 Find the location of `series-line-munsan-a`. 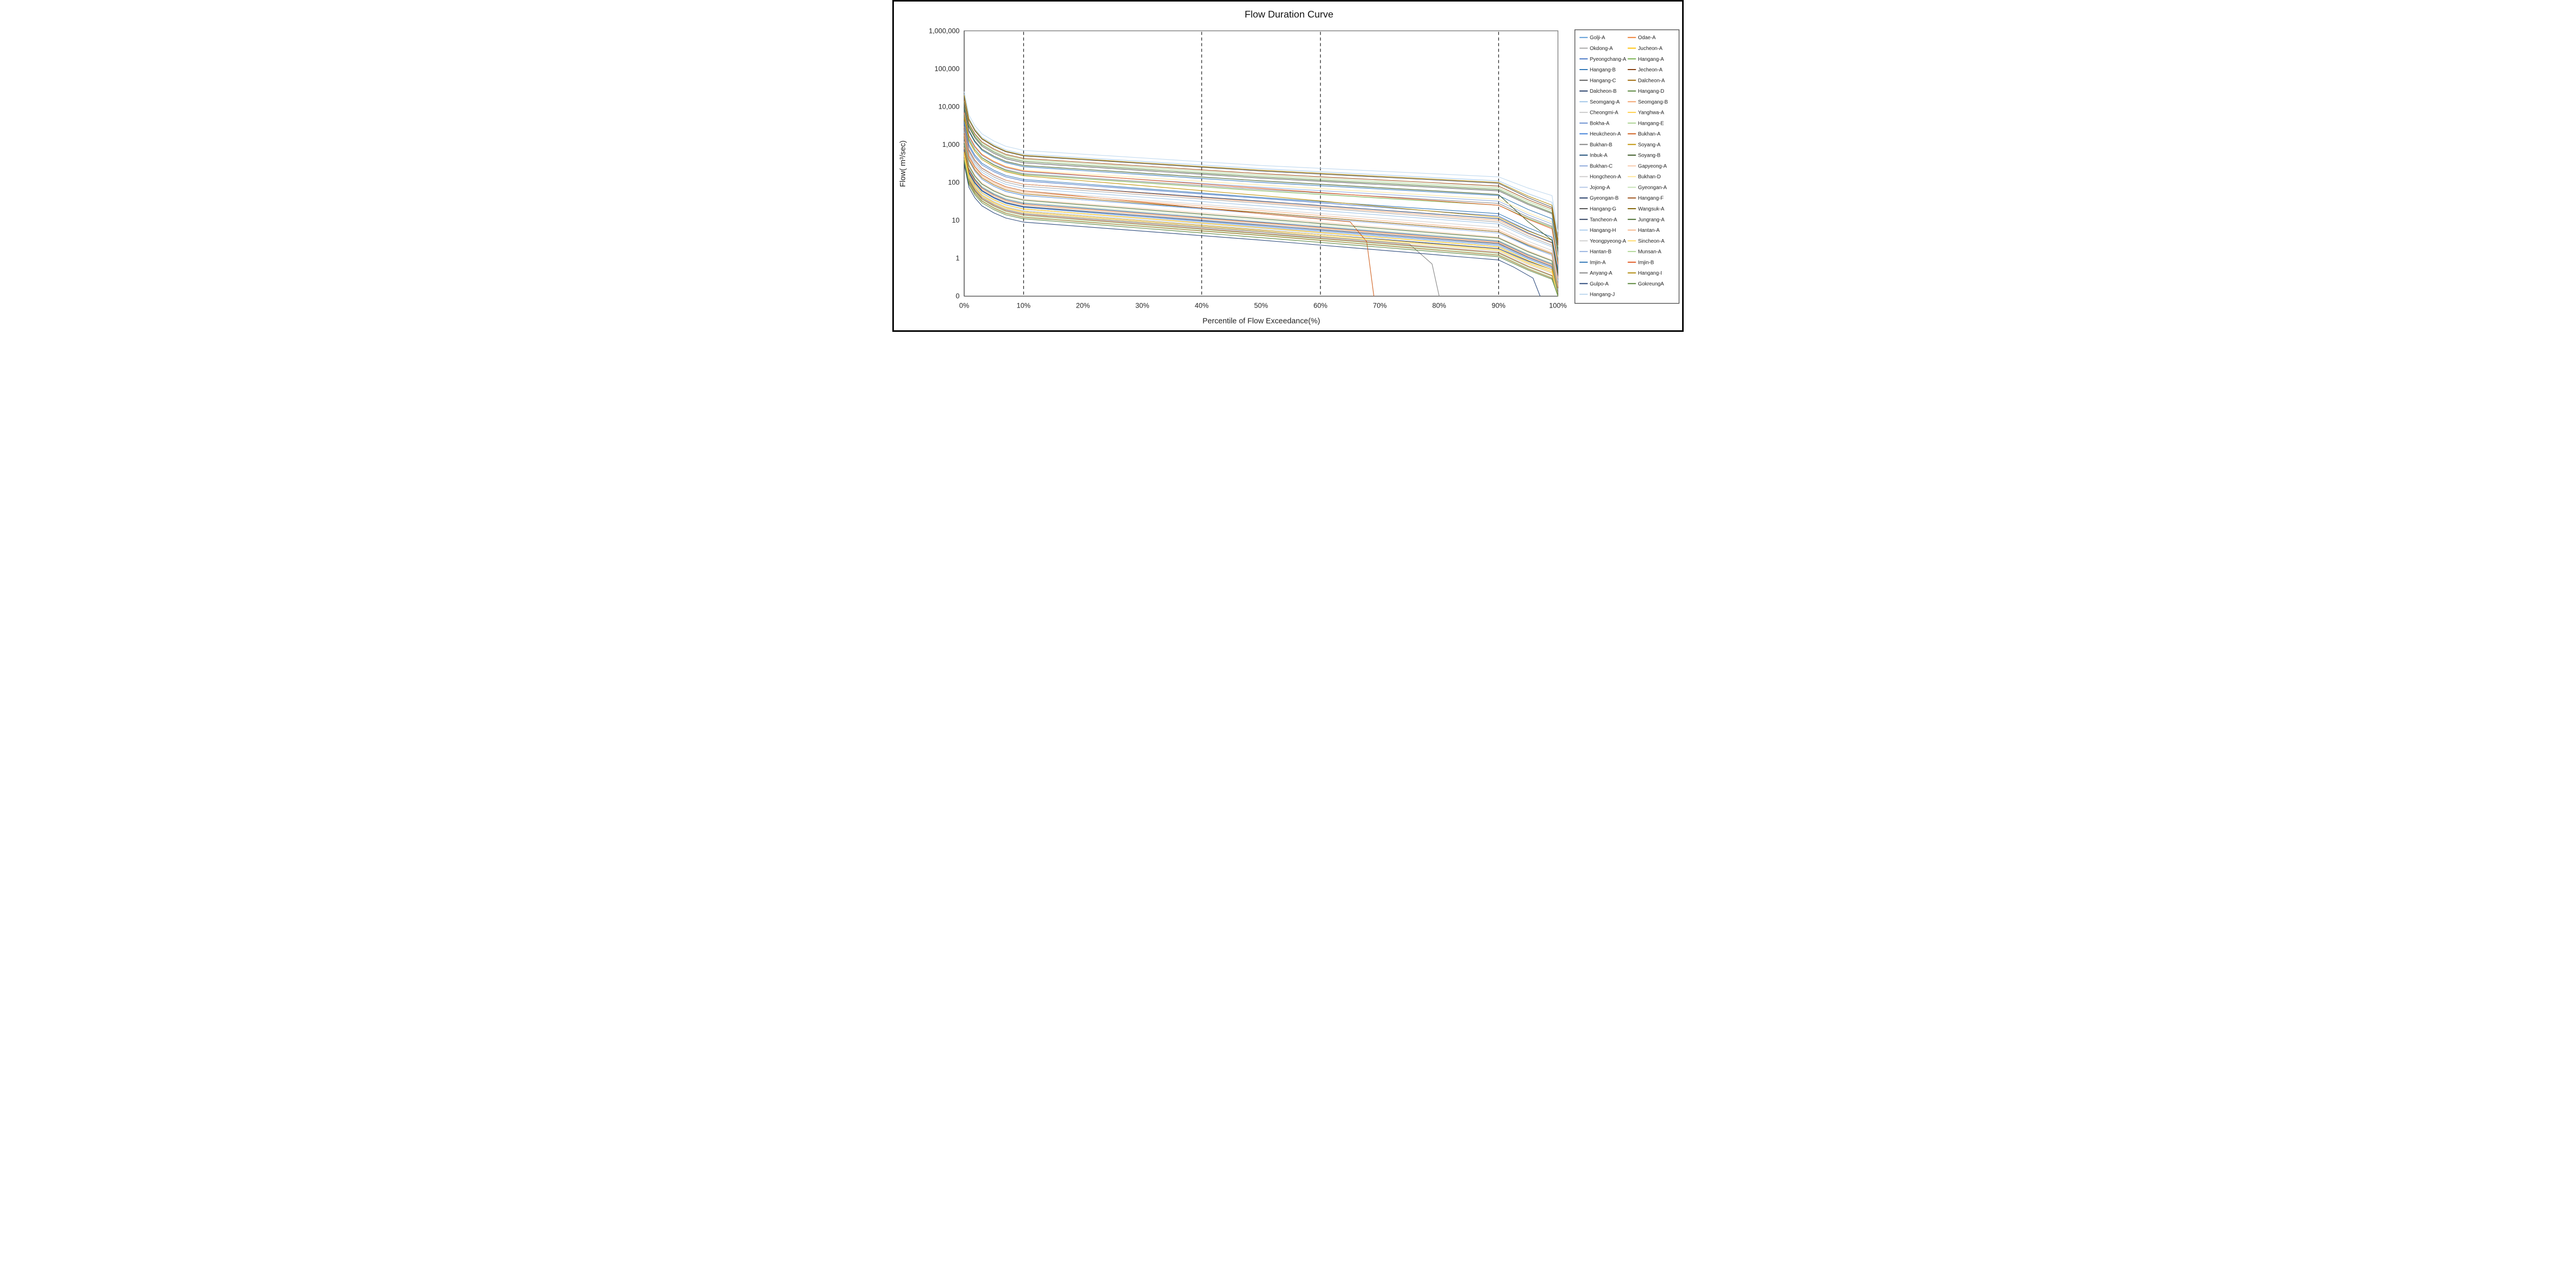

series-line-munsan-a is located at coordinates (1261, 227).